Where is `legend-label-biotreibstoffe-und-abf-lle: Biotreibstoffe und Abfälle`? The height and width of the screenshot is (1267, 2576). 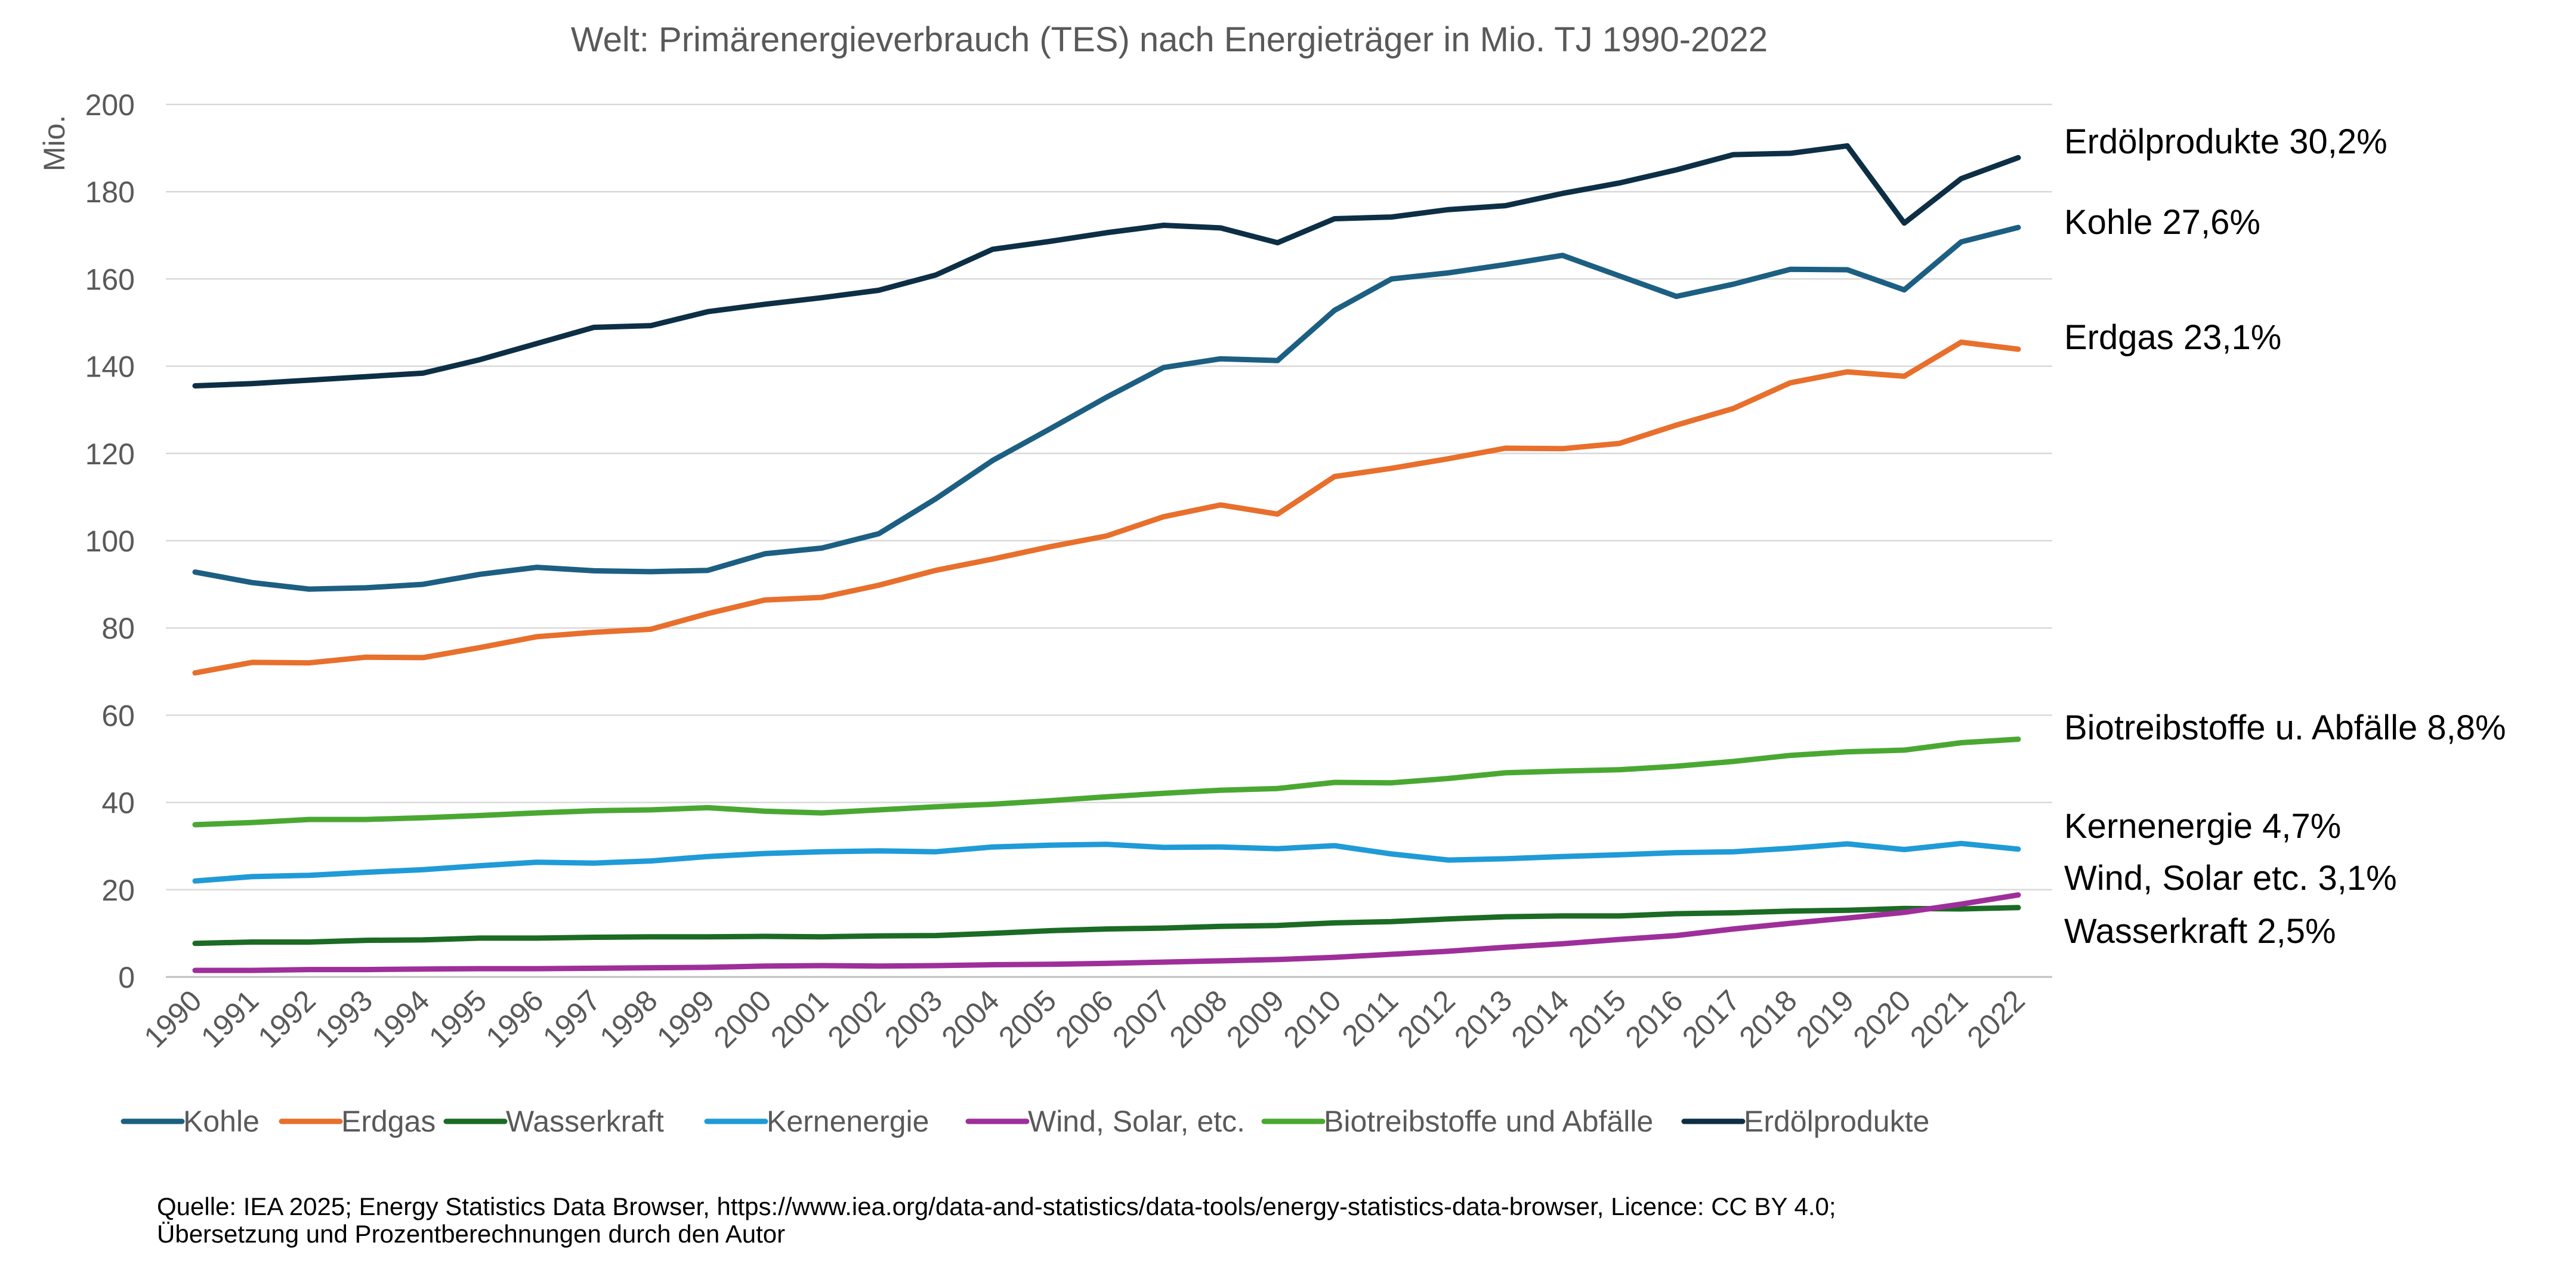 legend-label-biotreibstoffe-und-abf-lle: Biotreibstoffe und Abfälle is located at coordinates (1488, 1121).